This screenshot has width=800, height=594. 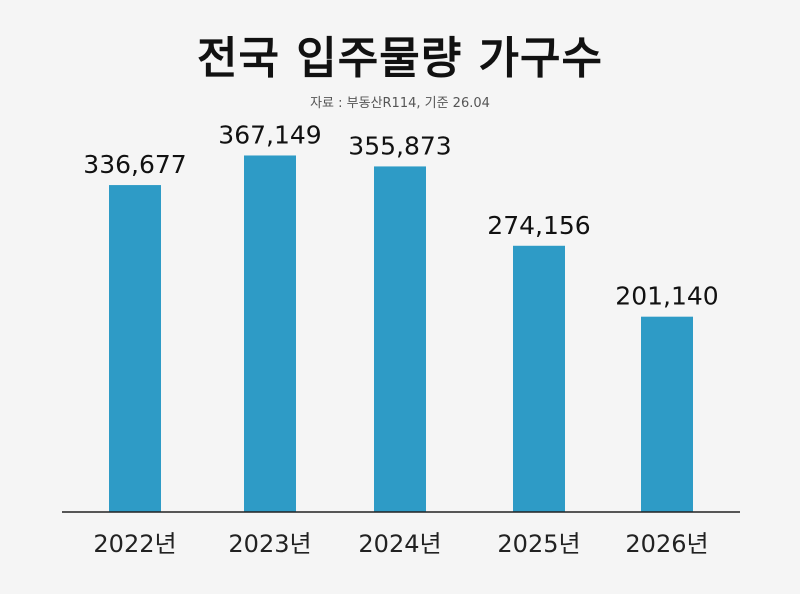 I want to click on x-tick-label: 2023년, so click(x=269, y=544).